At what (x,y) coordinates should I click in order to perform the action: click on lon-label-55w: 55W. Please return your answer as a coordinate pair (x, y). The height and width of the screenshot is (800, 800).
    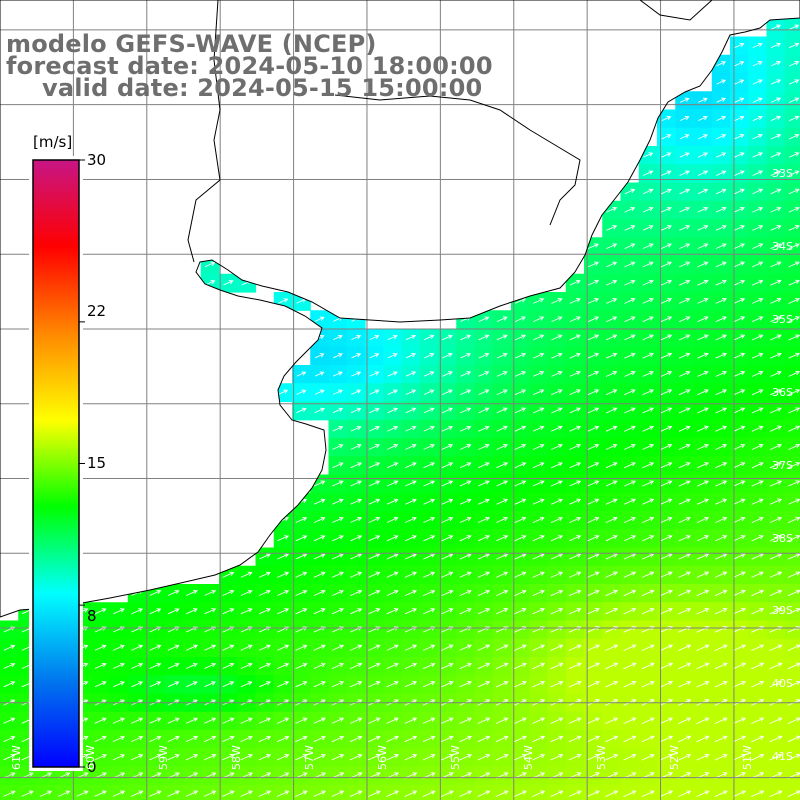
    Looking at the image, I should click on (455, 757).